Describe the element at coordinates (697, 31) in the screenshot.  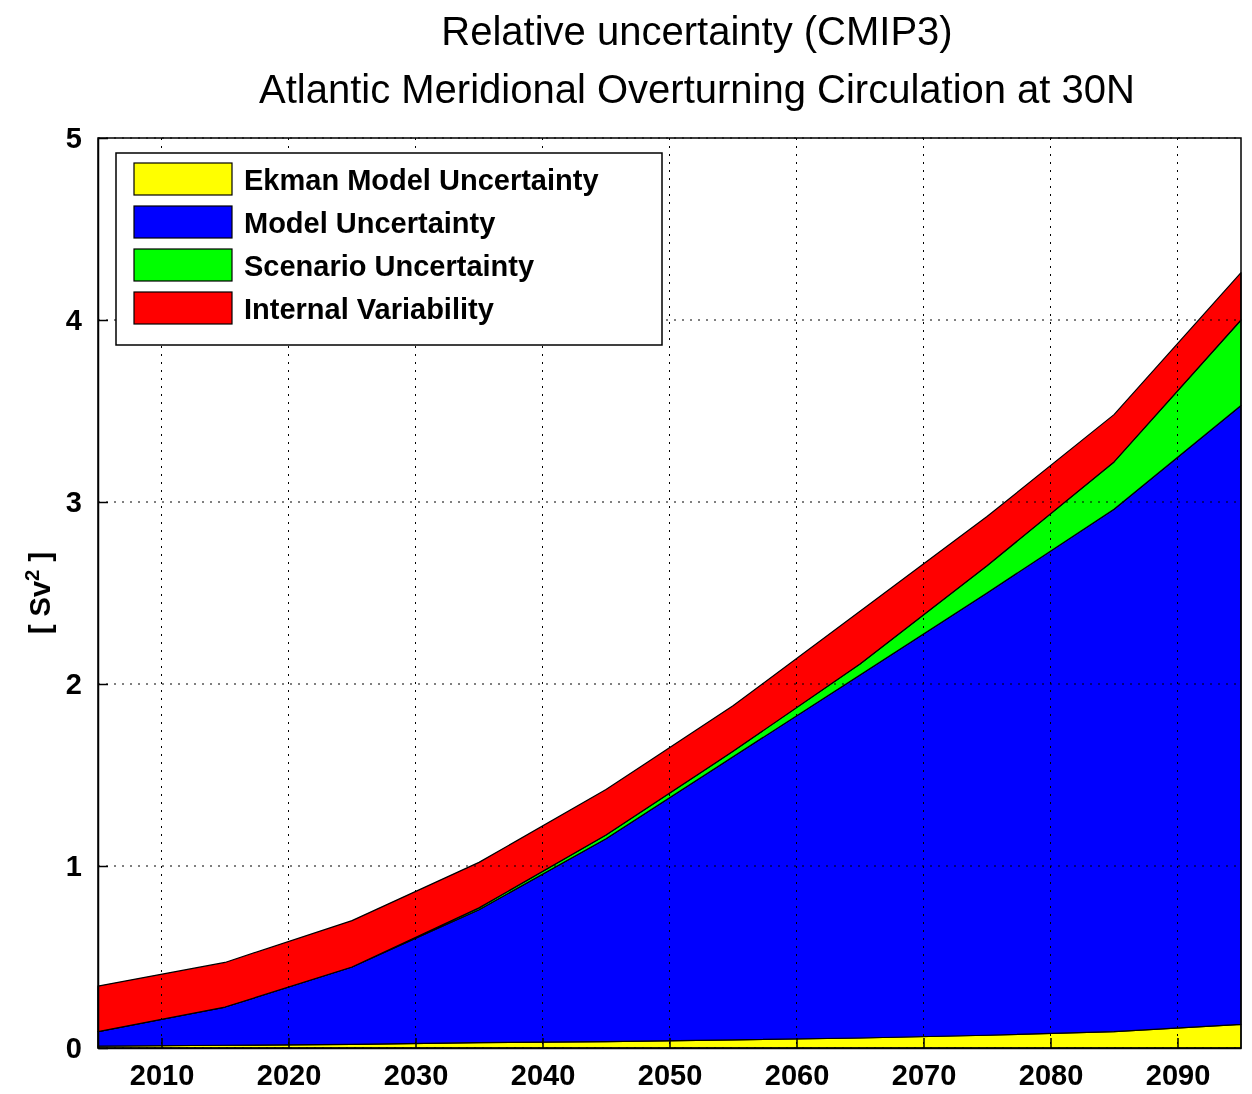
I see `chart-title: Relative uncertainty (CMIP3)` at that location.